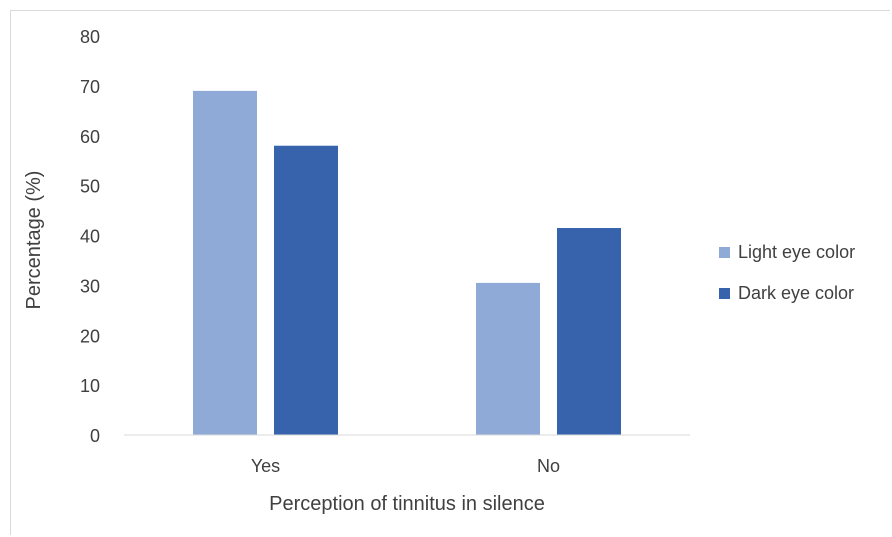  I want to click on legend-label: Dark eye color, so click(796, 293).